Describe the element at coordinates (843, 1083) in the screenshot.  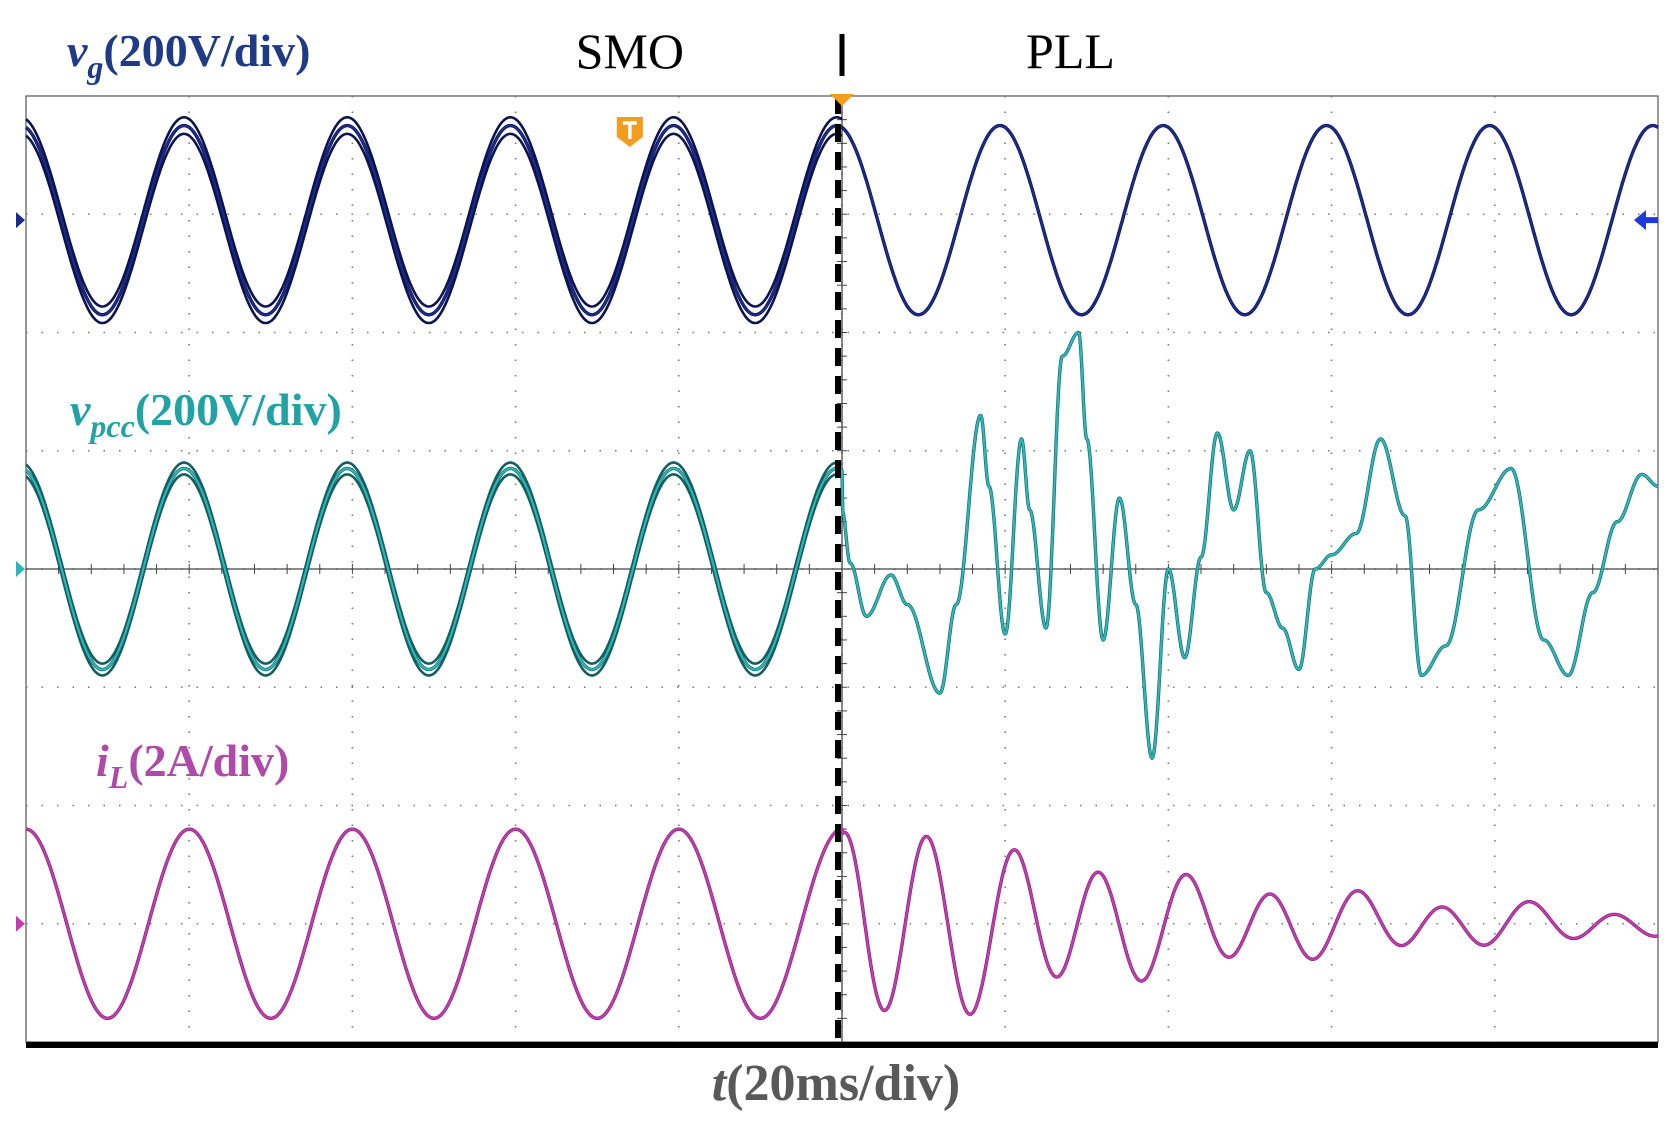
I see `x-axis-unit: (20ms/div)` at that location.